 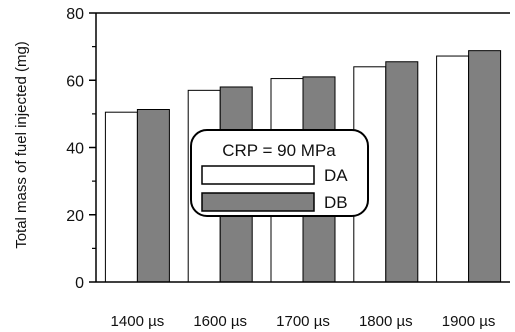 I want to click on legend-label-db: DB, so click(x=336, y=202).